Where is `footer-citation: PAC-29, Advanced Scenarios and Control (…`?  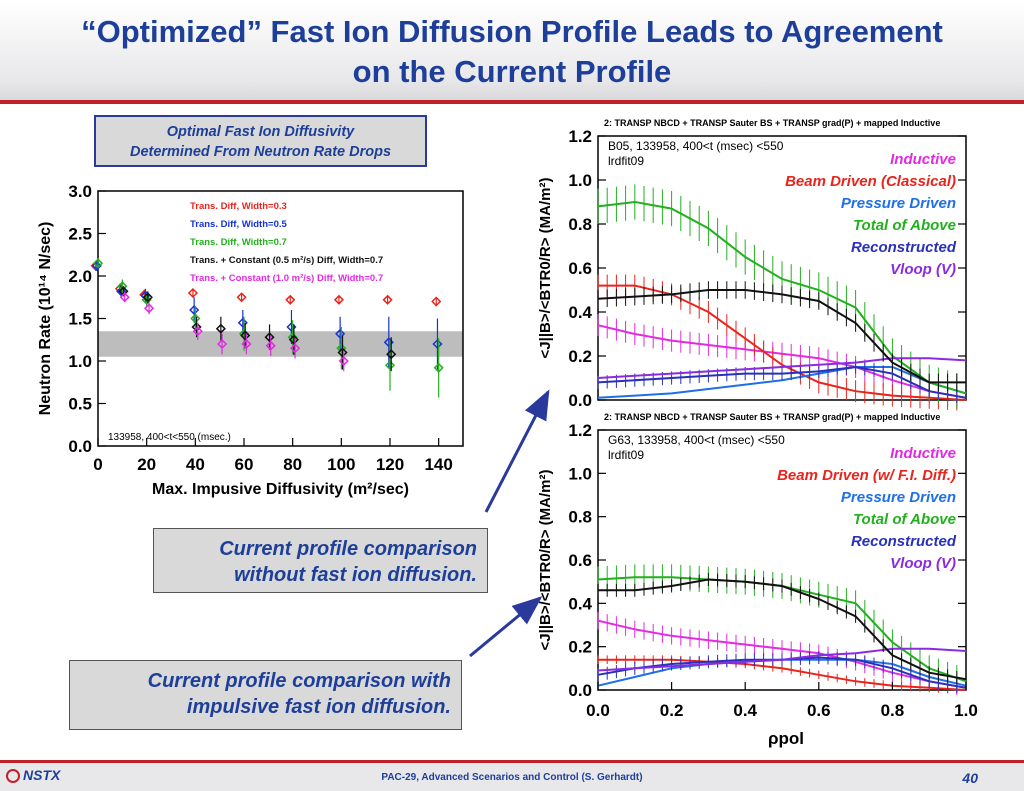
footer-citation: PAC-29, Advanced Scenarios and Control (… is located at coordinates (512, 777).